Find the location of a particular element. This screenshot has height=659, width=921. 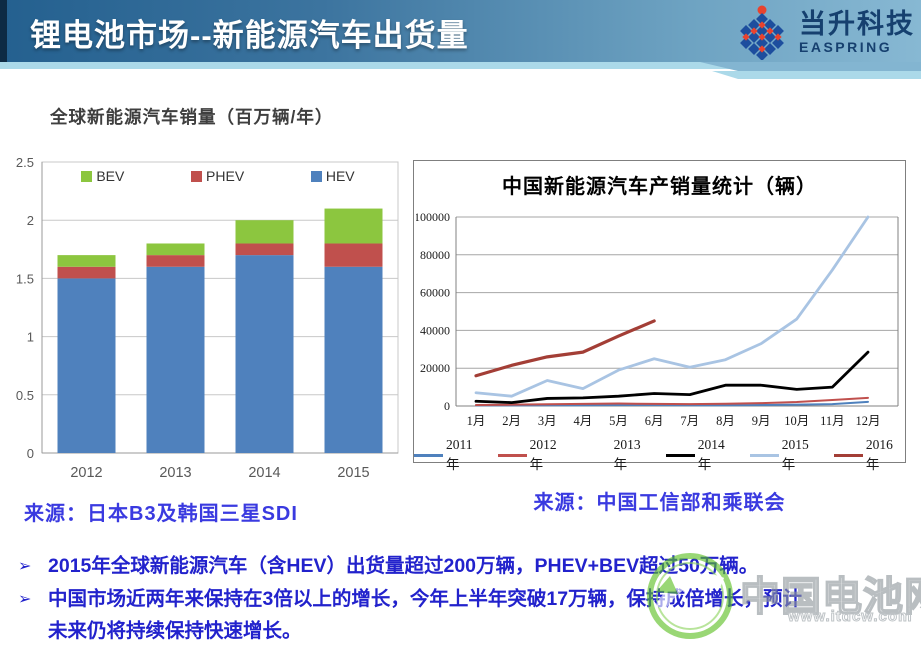

bar-2015-PHEV is located at coordinates (353, 255).